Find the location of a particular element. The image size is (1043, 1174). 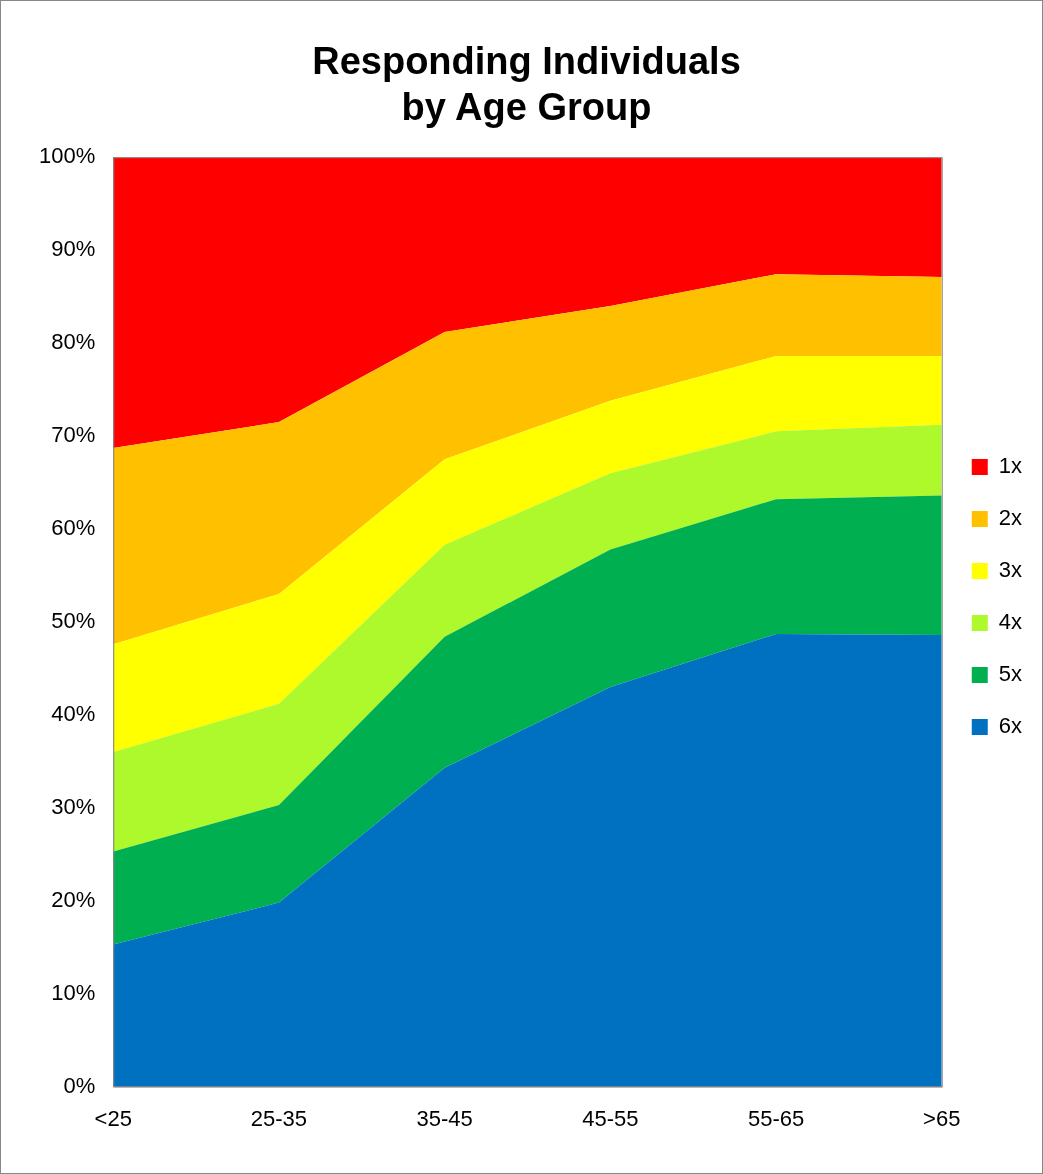

legend-label: 1x is located at coordinates (1010, 466).